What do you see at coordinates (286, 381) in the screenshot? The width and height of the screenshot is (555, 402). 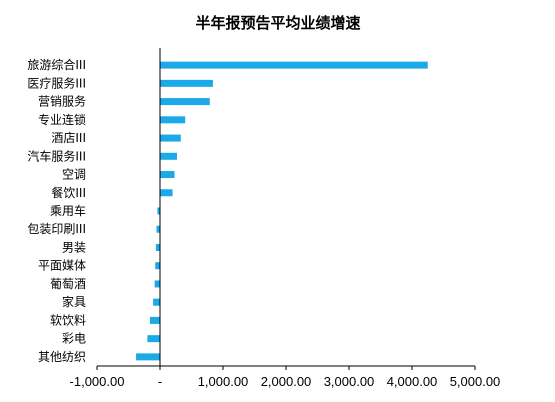 I see `x-tick-label-4: 2,000.00` at bounding box center [286, 381].